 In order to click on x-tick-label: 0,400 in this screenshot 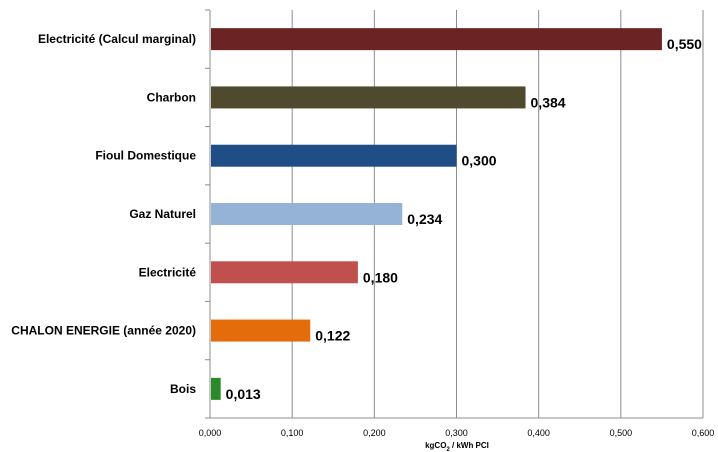, I will do `click(538, 433)`.